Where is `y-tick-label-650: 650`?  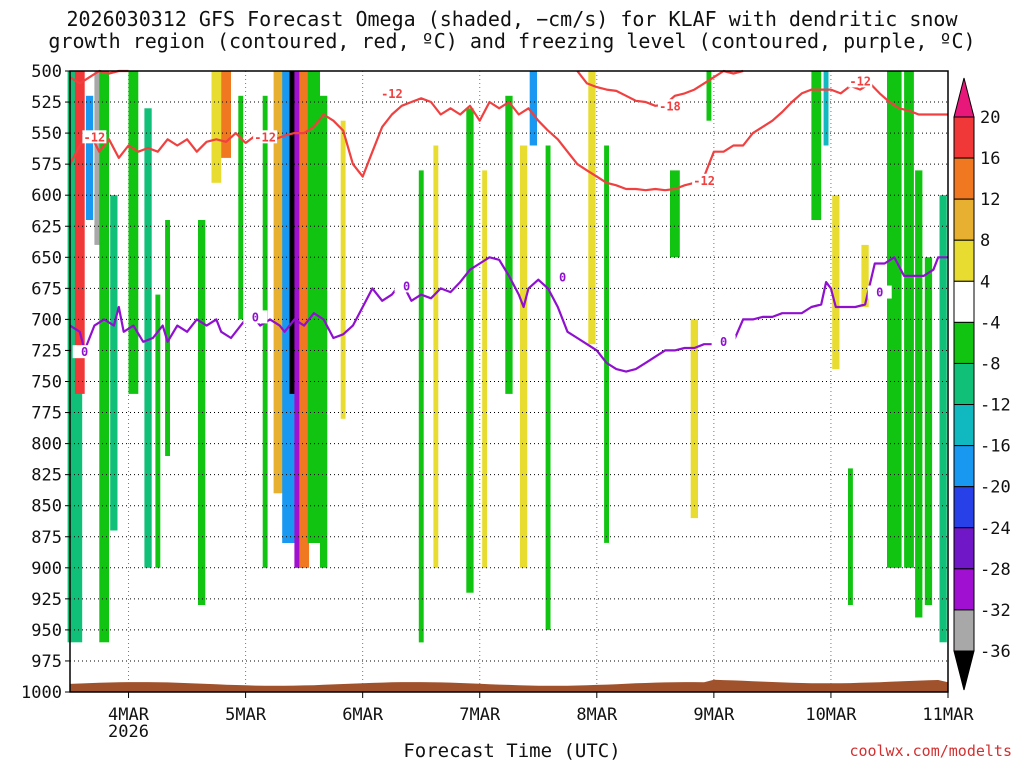
y-tick-label-650: 650 is located at coordinates (46, 258).